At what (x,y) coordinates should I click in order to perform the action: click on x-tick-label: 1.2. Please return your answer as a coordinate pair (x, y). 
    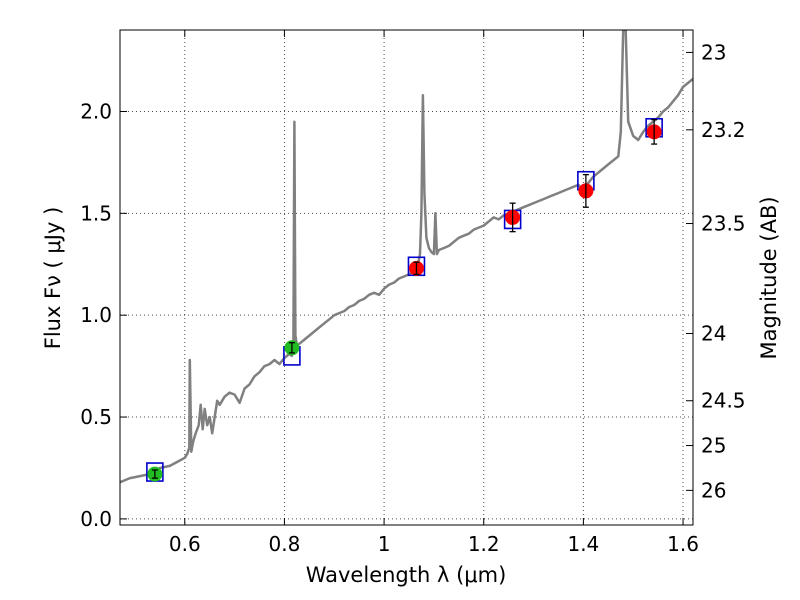
    Looking at the image, I should click on (484, 544).